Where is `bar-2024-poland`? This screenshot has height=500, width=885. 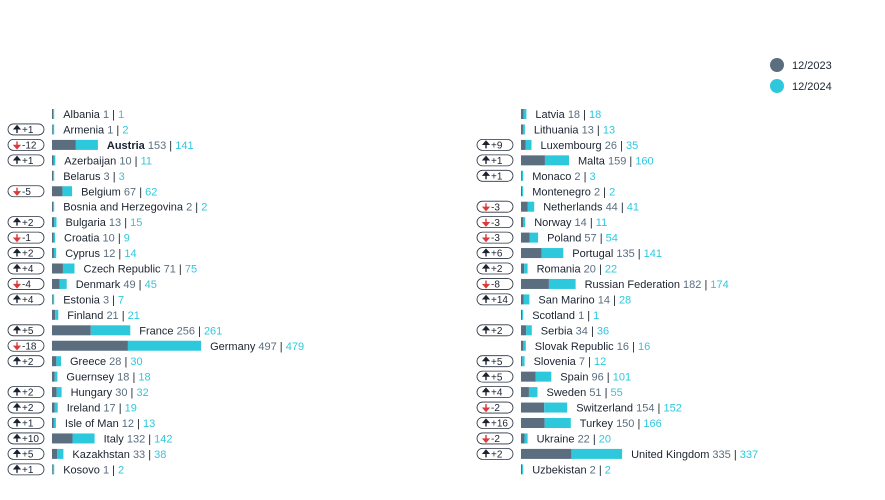 bar-2024-poland is located at coordinates (534, 237).